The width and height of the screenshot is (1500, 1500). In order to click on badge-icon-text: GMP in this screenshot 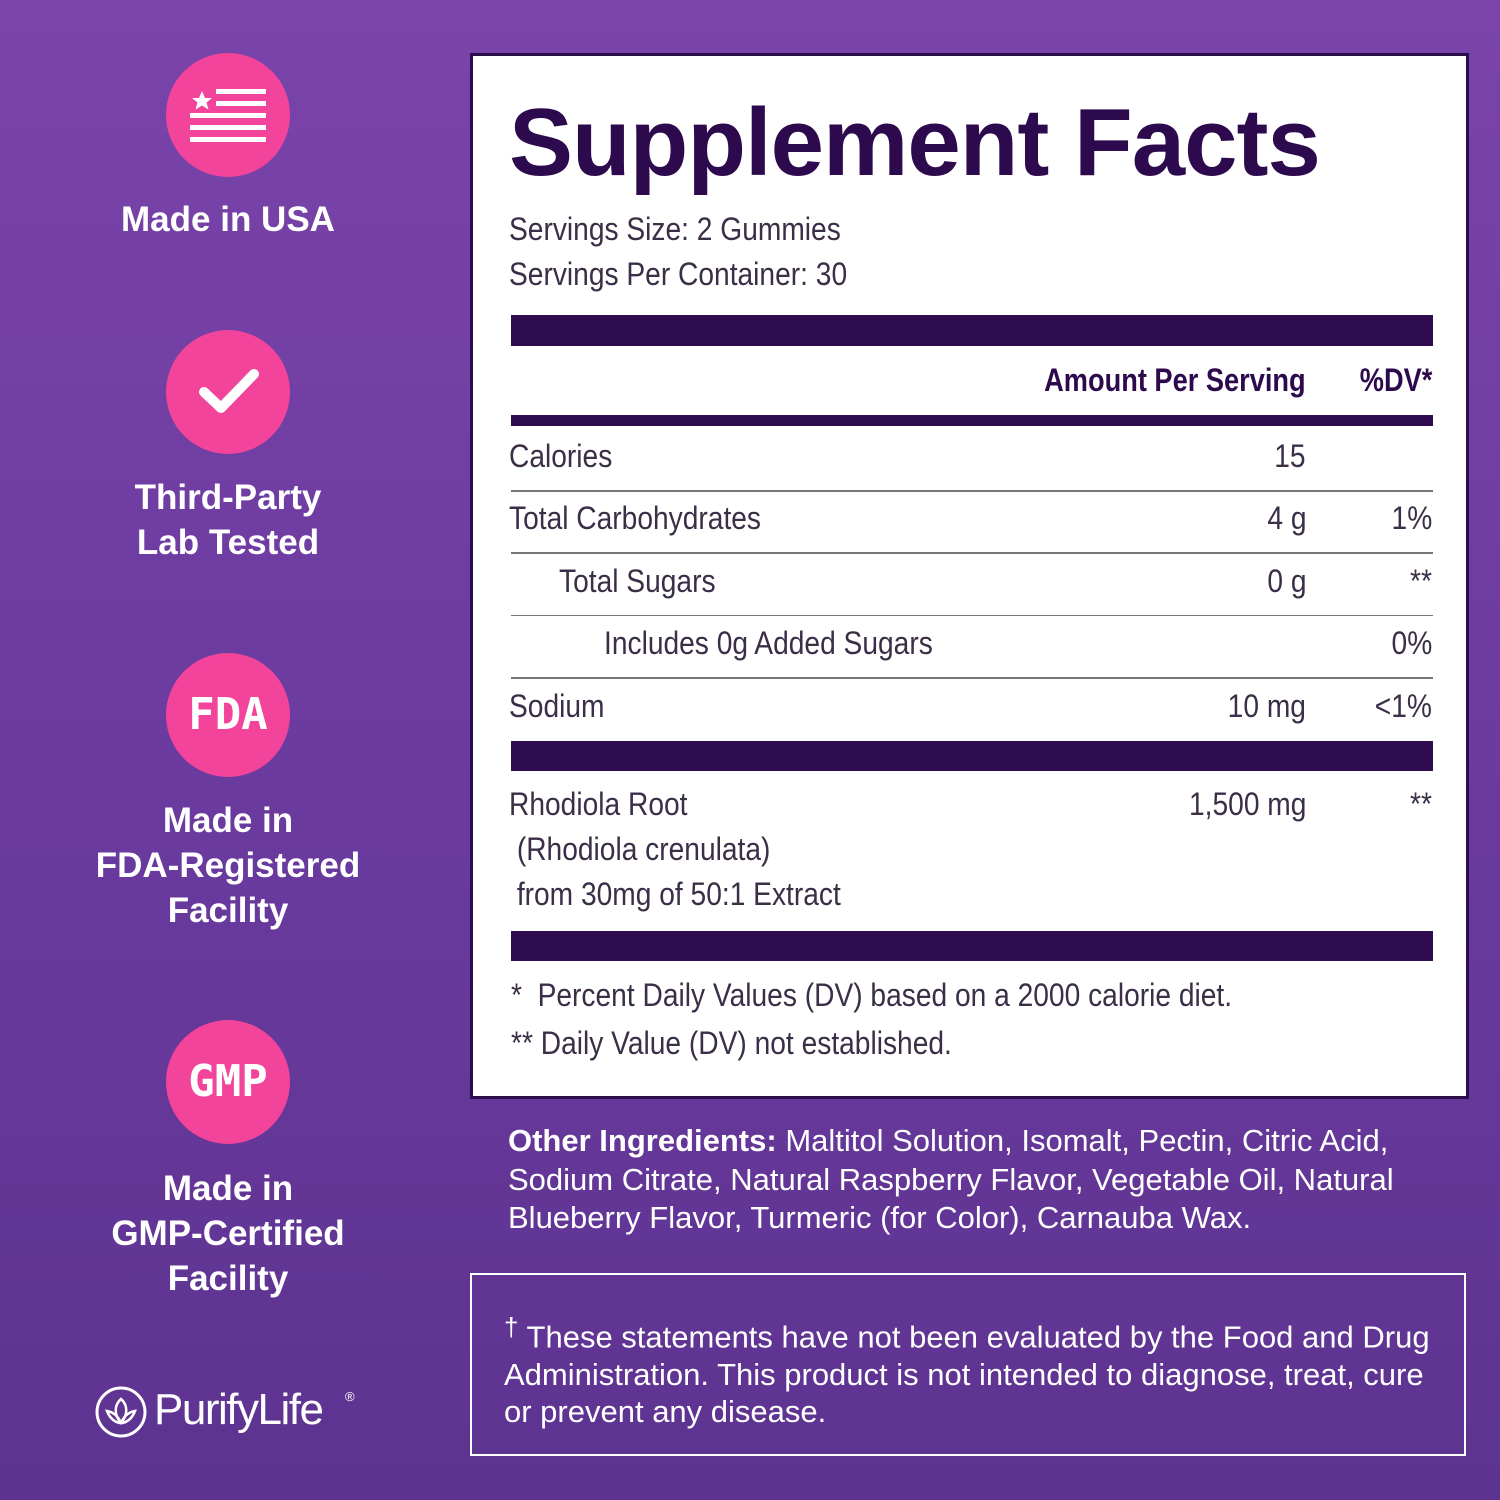, I will do `click(228, 1081)`.